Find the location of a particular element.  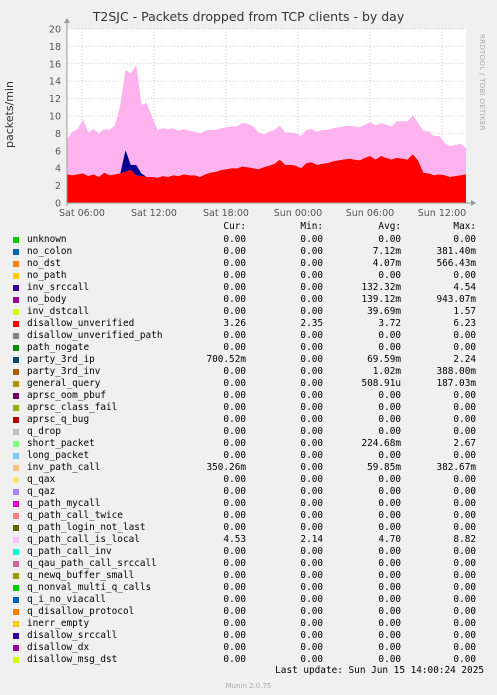

legend-cur: 4.53 is located at coordinates (234, 539).